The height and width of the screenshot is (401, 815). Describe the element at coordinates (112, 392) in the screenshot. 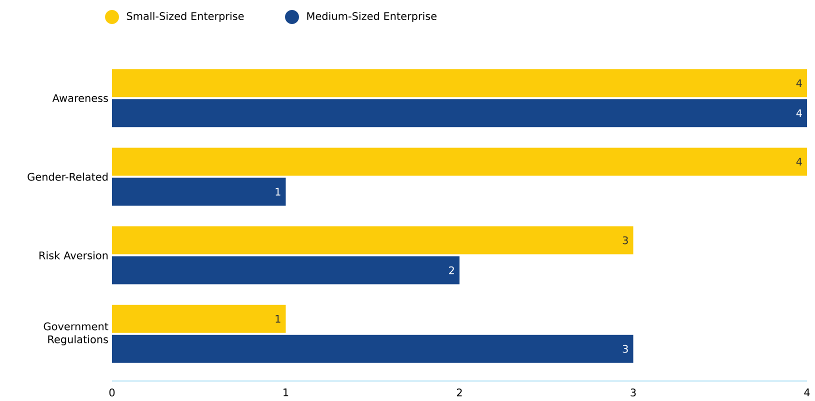

I see `x-tick-label: 0` at that location.